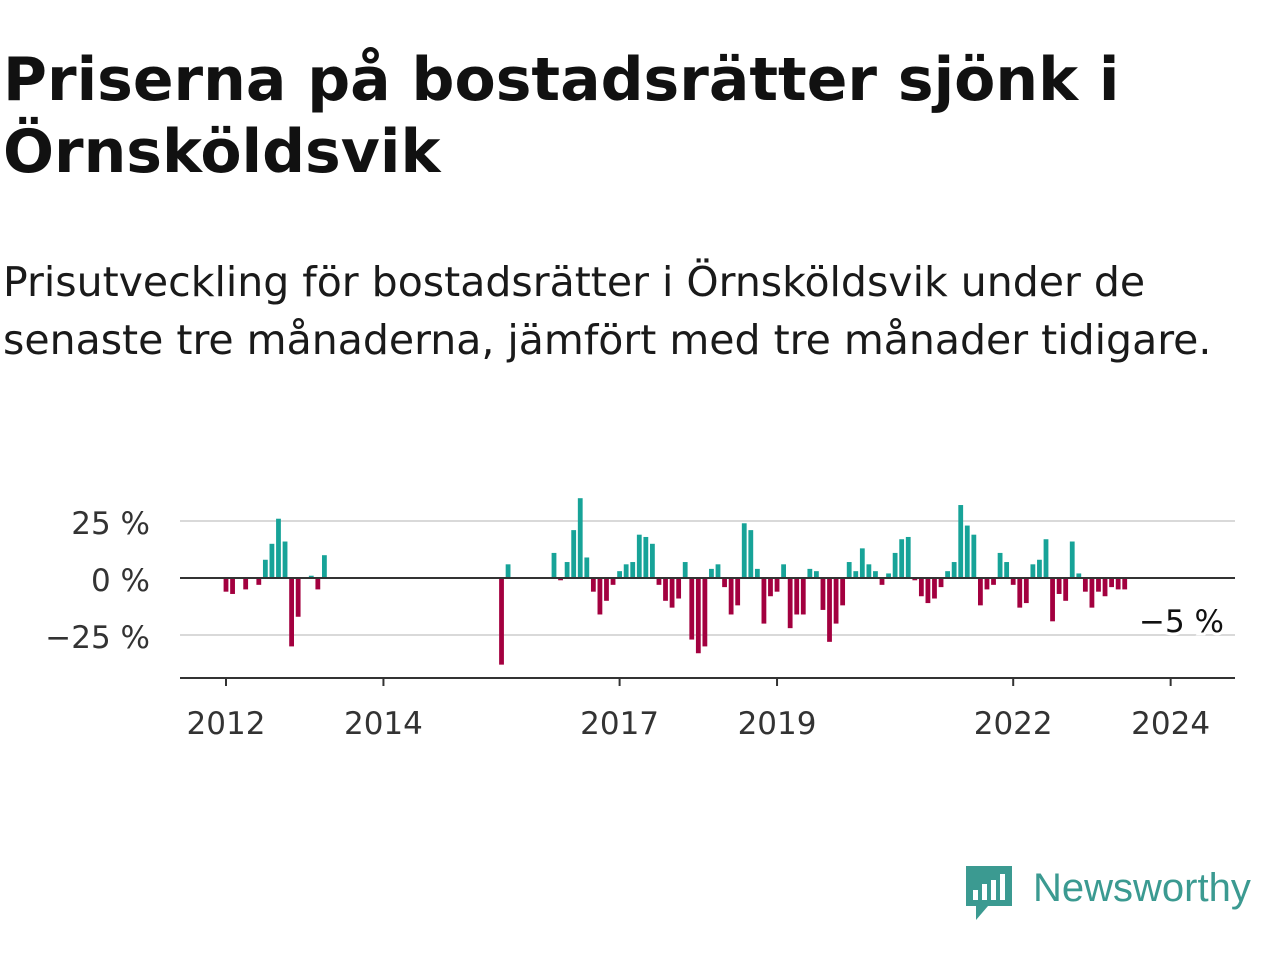 Image resolution: width=1280 pixels, height=960 pixels. Describe the element at coordinates (777, 724) in the screenshot. I see `x-tick-label: 2019` at that location.